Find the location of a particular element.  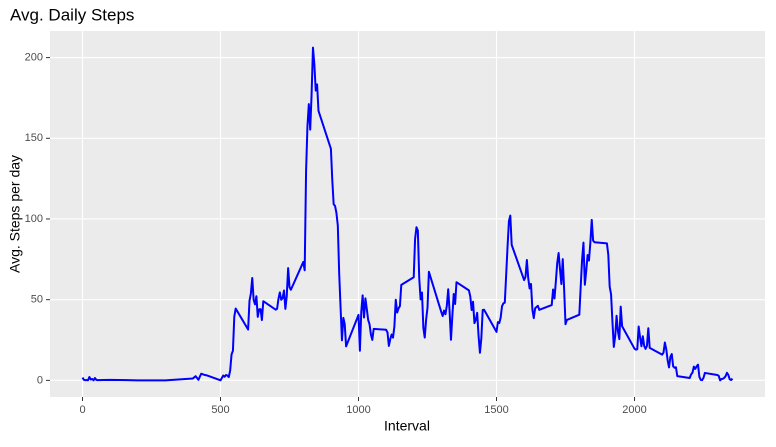

x-tick-label: 500 is located at coordinates (220, 410).